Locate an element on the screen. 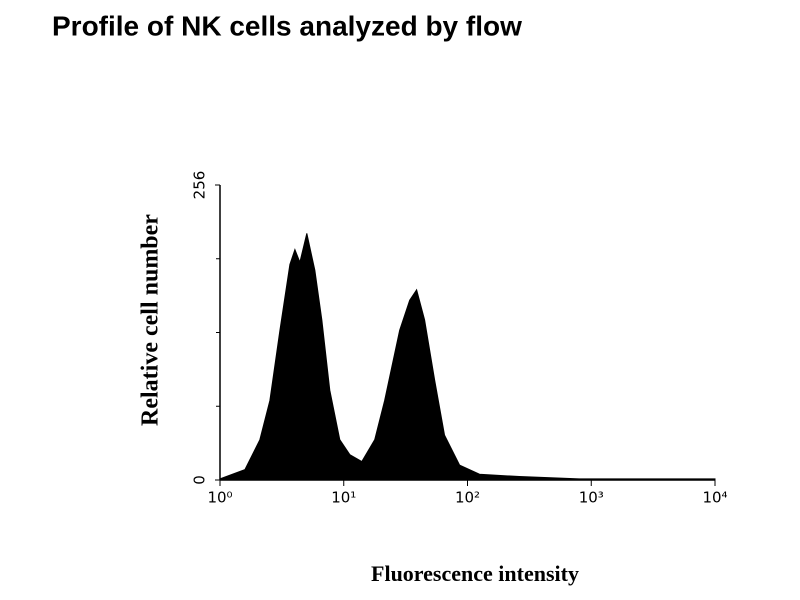  y-tick-label: 0 is located at coordinates (200, 480).